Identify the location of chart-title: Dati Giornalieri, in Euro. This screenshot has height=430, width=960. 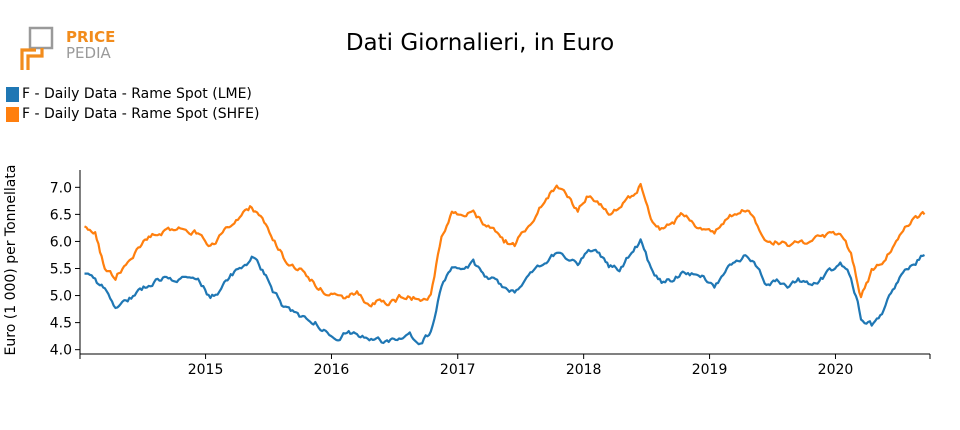
(480, 43).